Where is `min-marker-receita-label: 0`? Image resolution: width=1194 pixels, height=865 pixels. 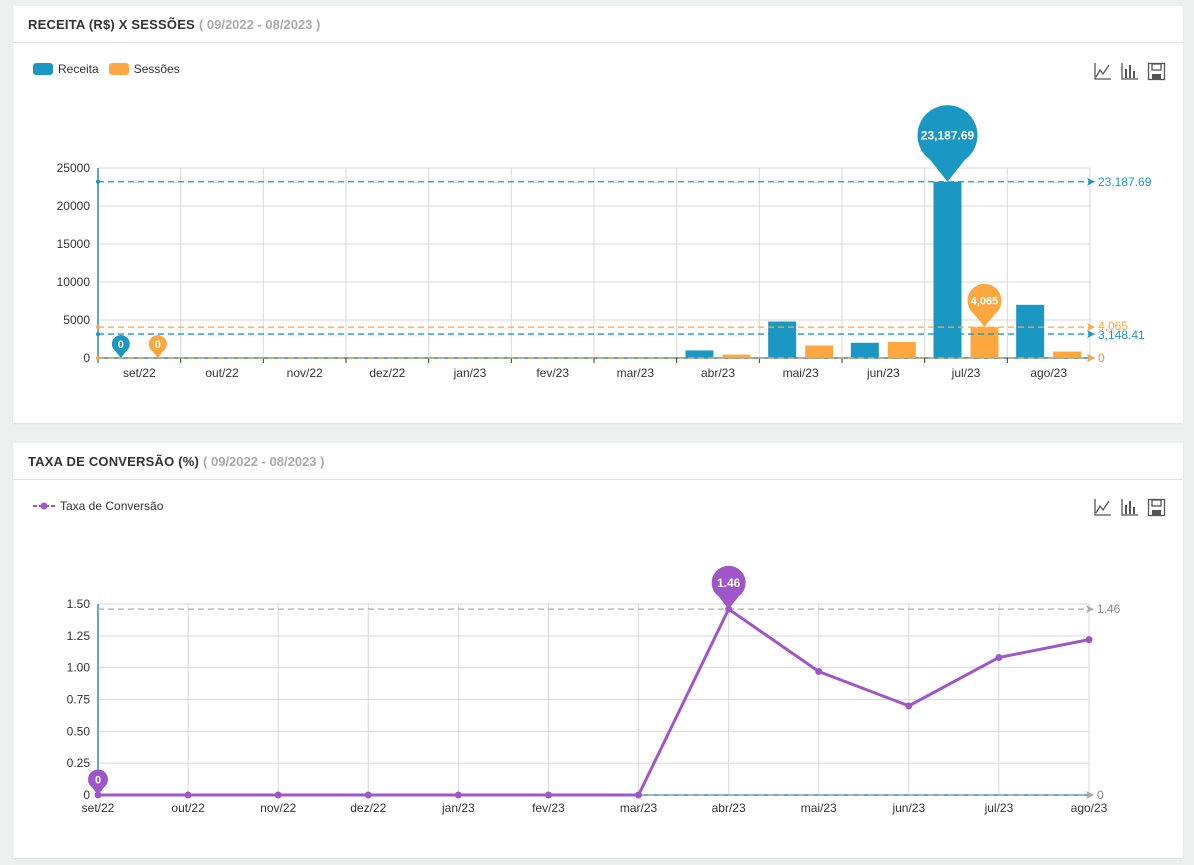
min-marker-receita-label: 0 is located at coordinates (121, 345).